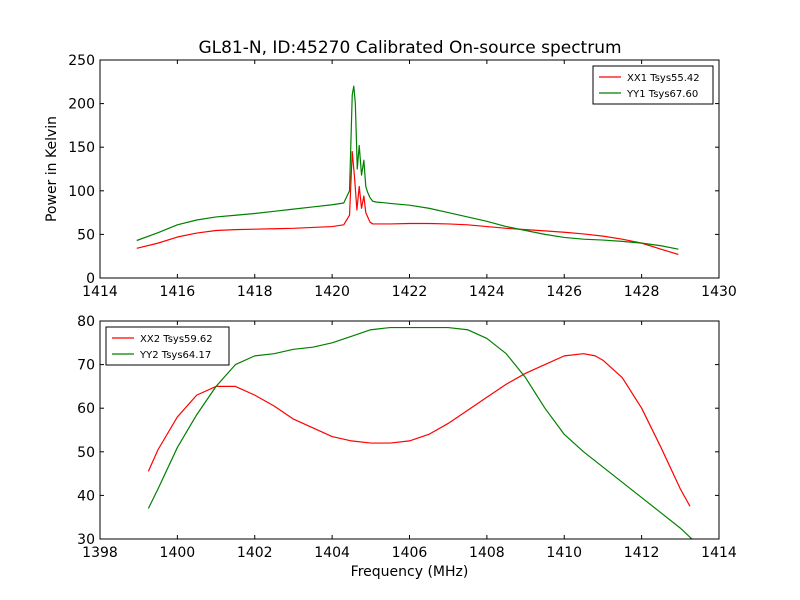 The width and height of the screenshot is (800, 600). Describe the element at coordinates (86, 322) in the screenshot. I see `bottom-y-tick-label: 80` at that location.